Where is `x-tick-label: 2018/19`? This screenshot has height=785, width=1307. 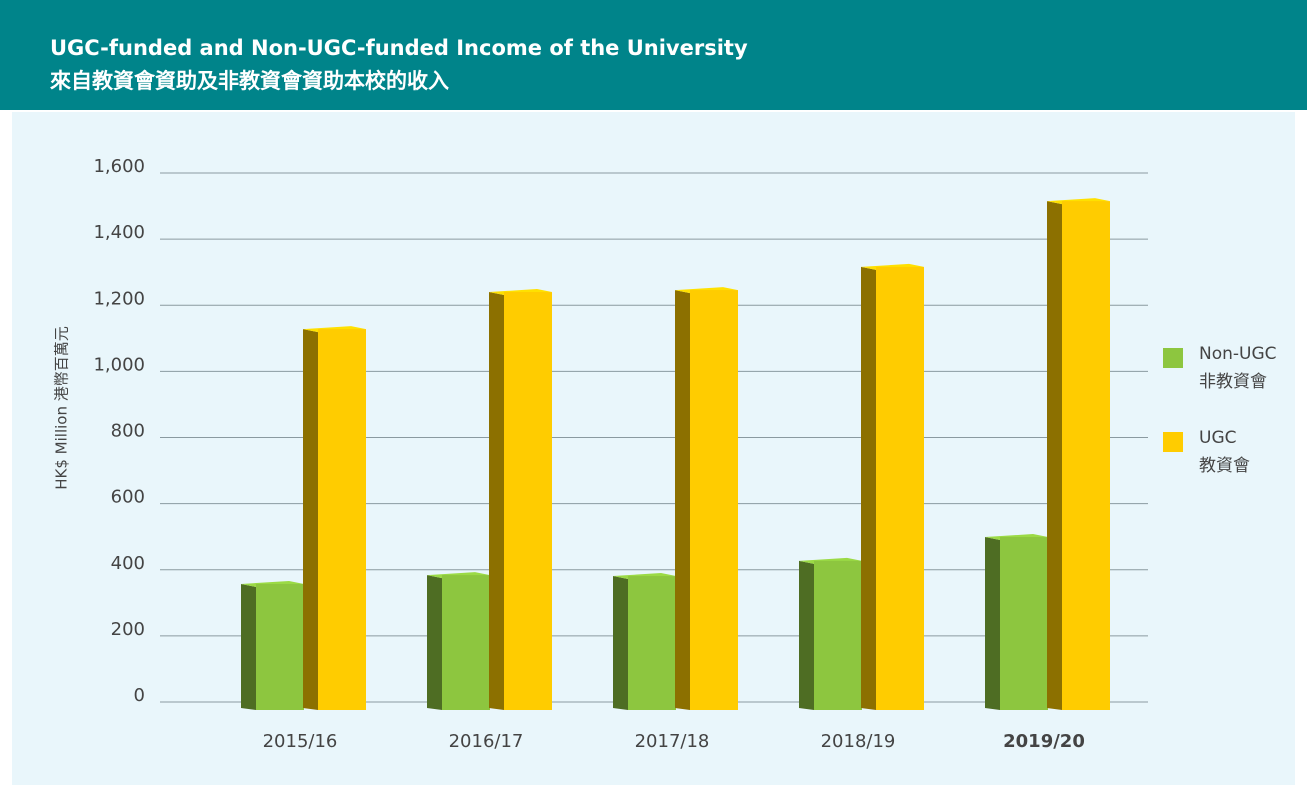 x-tick-label: 2018/19 is located at coordinates (858, 741).